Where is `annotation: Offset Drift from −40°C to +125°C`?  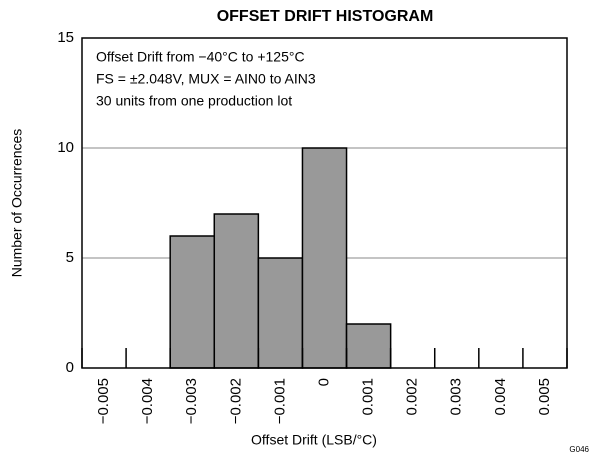 annotation: Offset Drift from −40°C to +125°C is located at coordinates (200, 57).